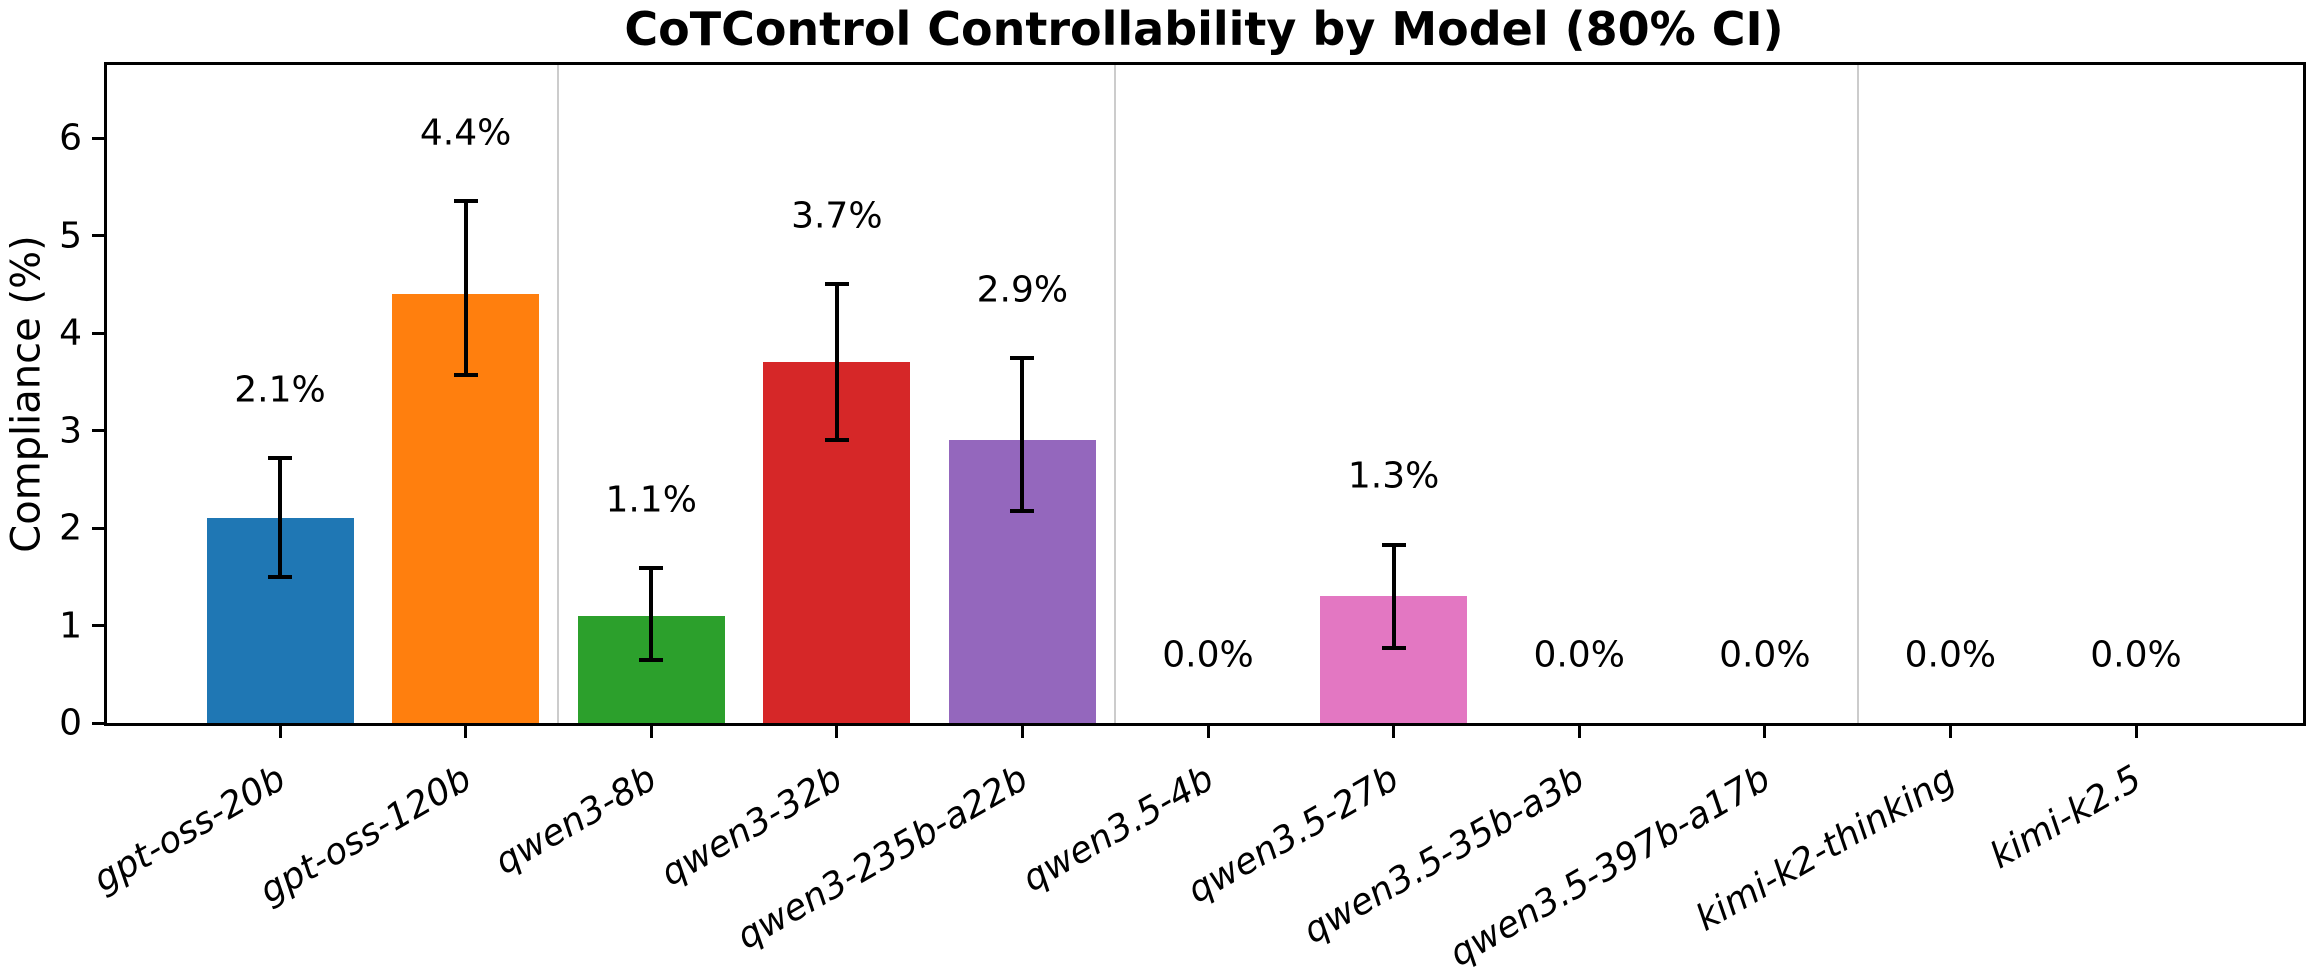 The height and width of the screenshot is (975, 2320). Describe the element at coordinates (70, 723) in the screenshot. I see `y-tick-label: 0` at that location.